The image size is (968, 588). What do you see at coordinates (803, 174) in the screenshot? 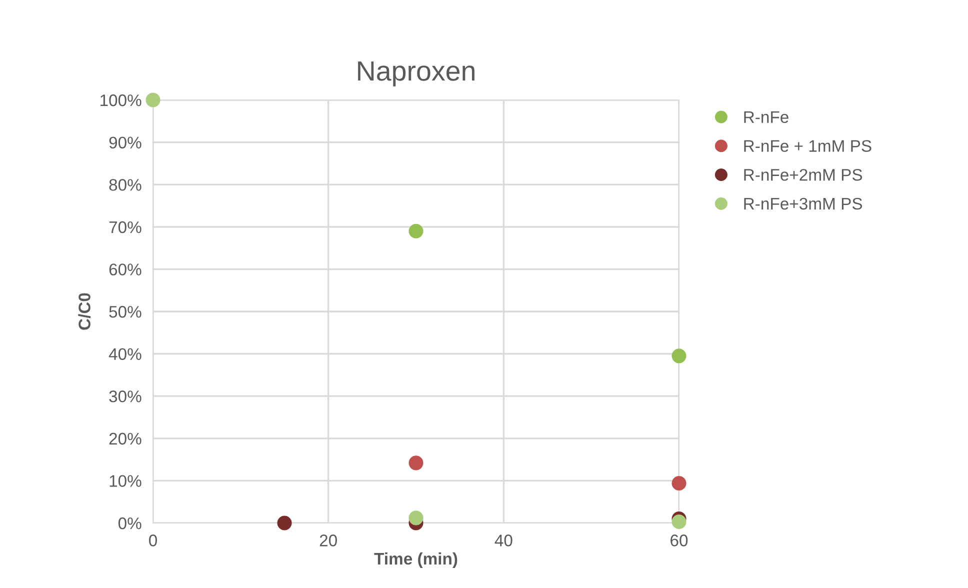
I see `legend-label: R-nFe+2mM PS` at bounding box center [803, 174].